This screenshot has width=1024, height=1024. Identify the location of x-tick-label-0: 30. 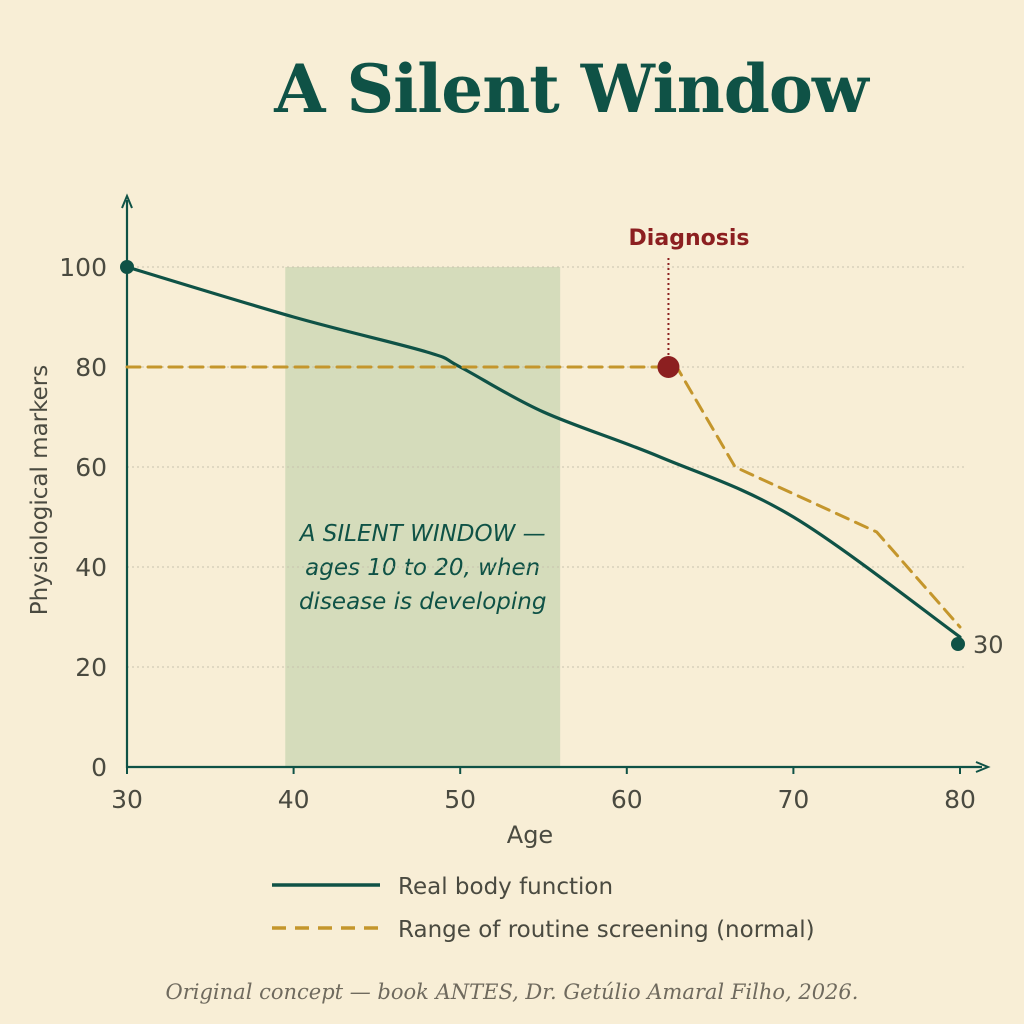
(127, 799).